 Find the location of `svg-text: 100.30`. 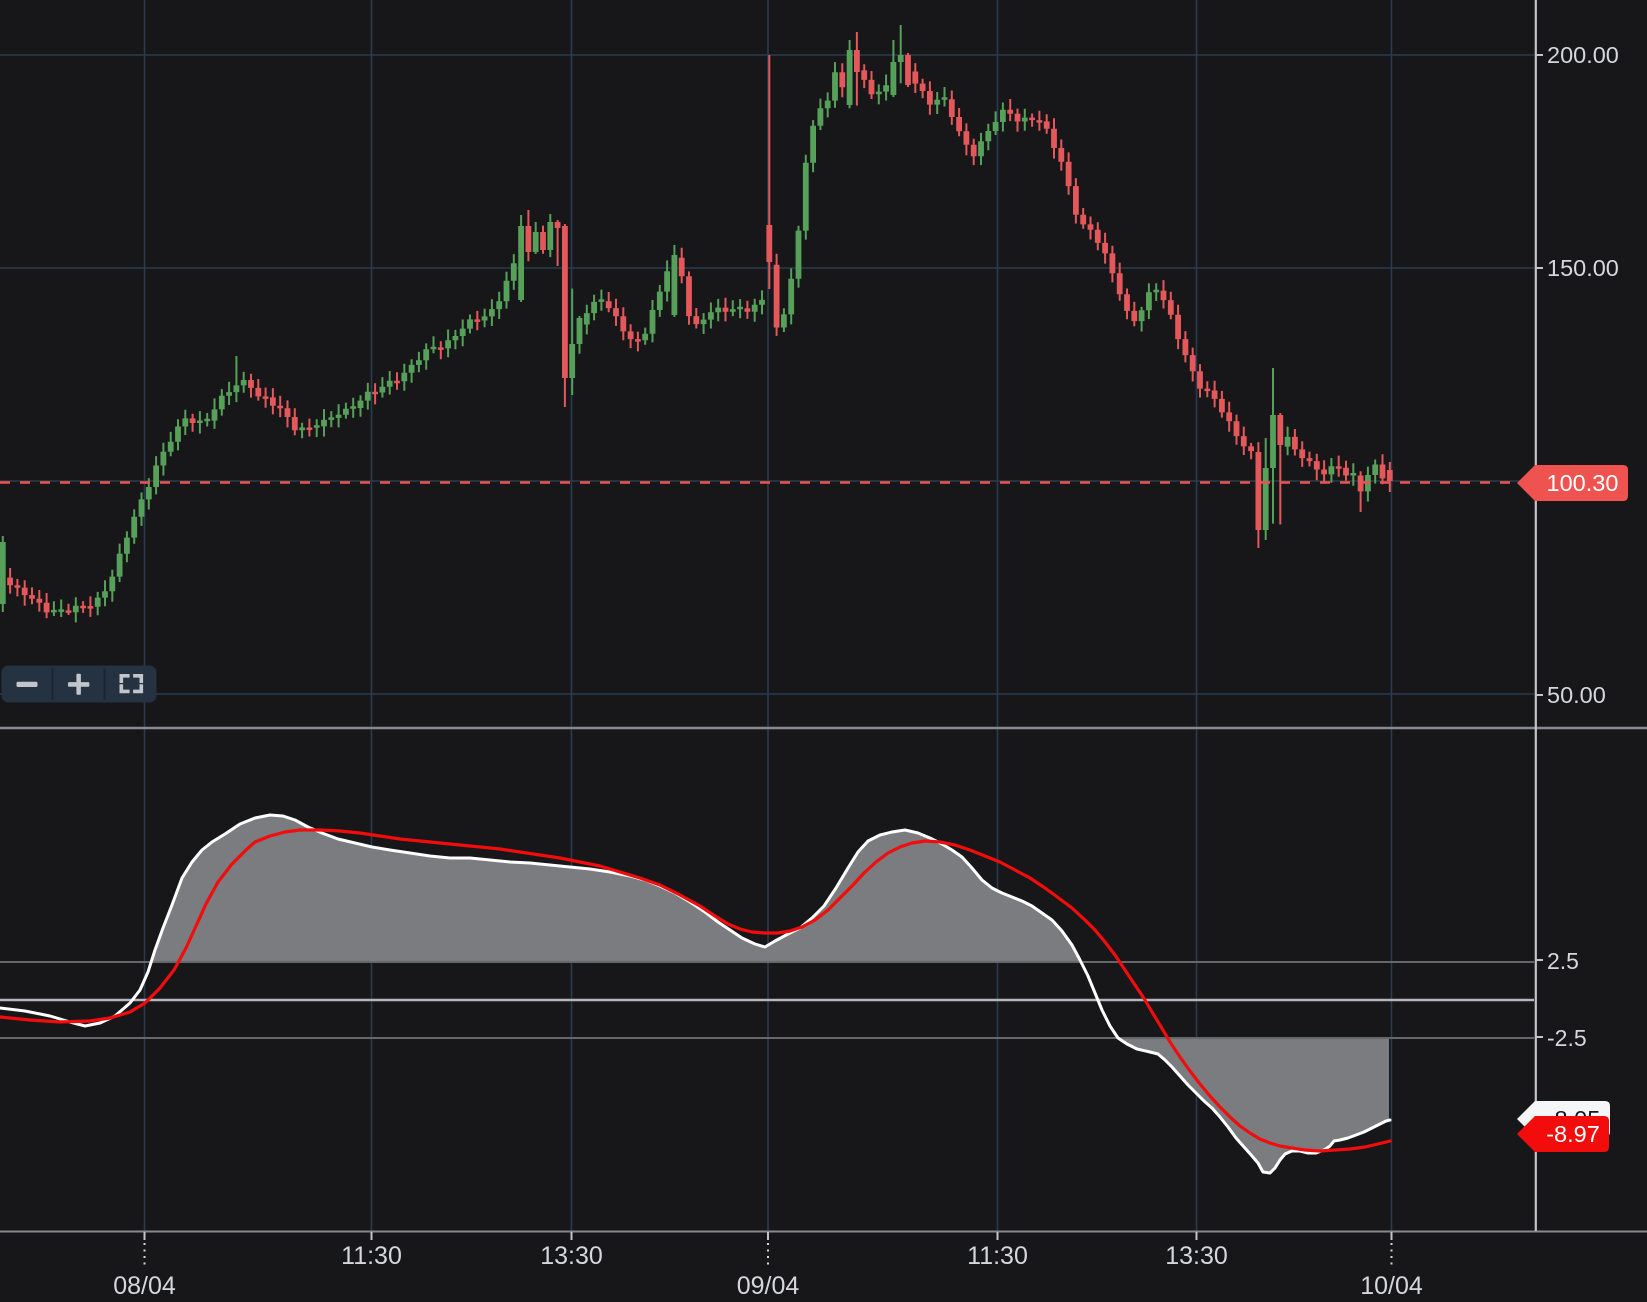

svg-text: 100.30 is located at coordinates (1583, 483).